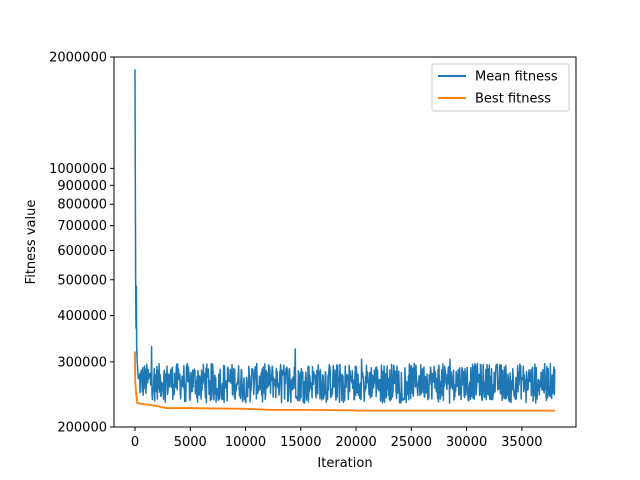  I want to click on legend-label-best-fitness: Best fitness, so click(513, 99).